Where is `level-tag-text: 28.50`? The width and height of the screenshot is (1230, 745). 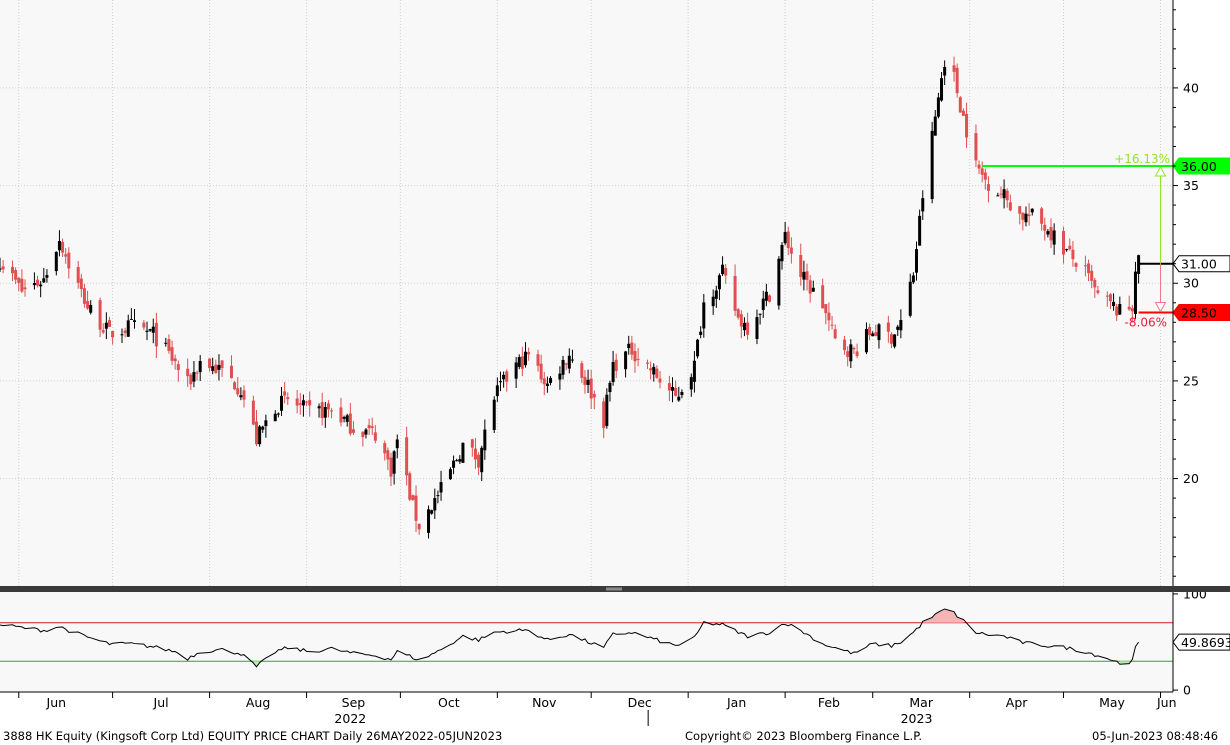
level-tag-text: 28.50 is located at coordinates (1199, 313).